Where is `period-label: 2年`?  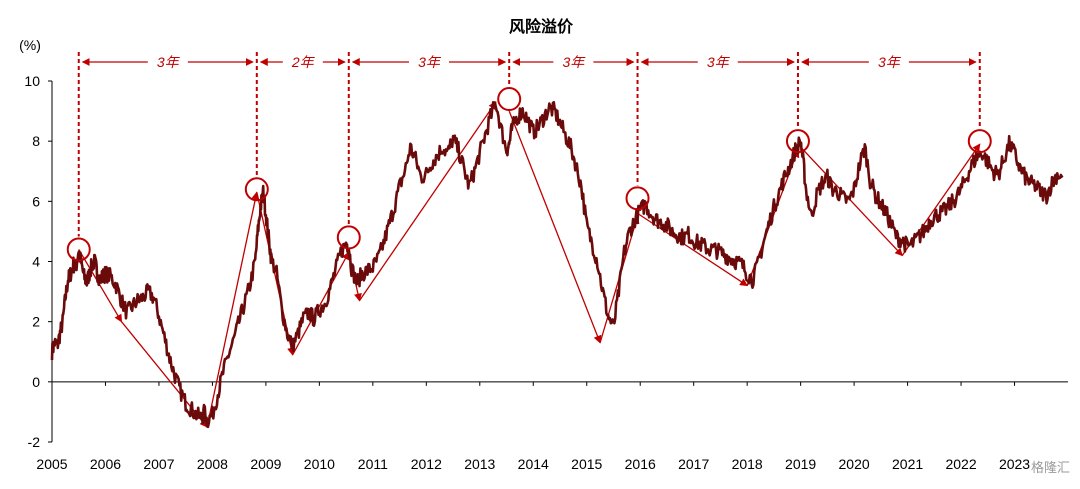 period-label: 2年 is located at coordinates (303, 62).